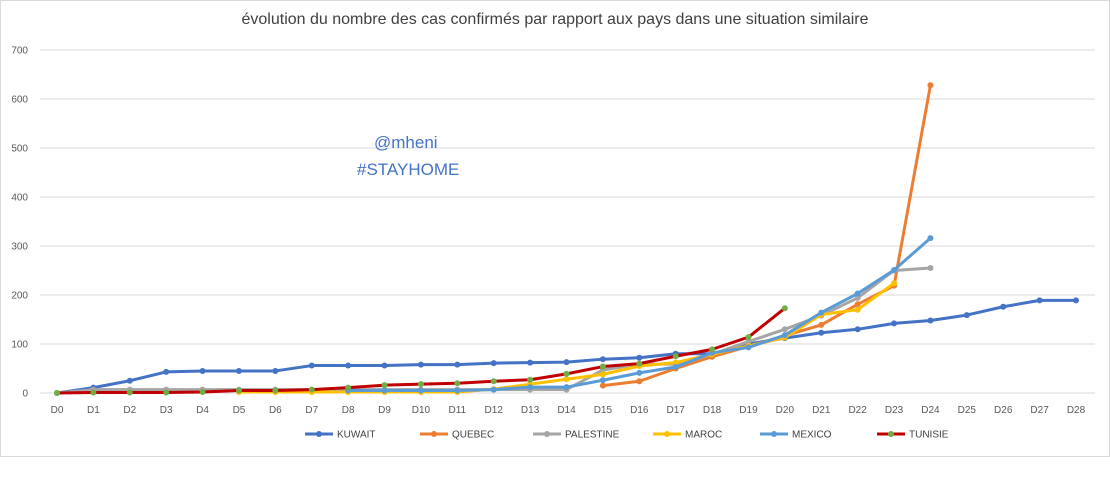 This screenshot has height=490, width=1110. Describe the element at coordinates (929, 435) in the screenshot. I see `legend-label: TUNISIE` at that location.